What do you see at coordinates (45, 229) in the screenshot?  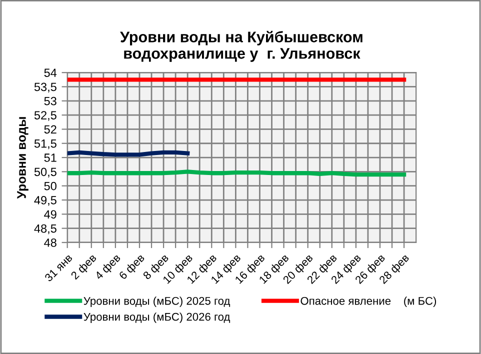 I see `y-tick-label: 48,5` at bounding box center [45, 229].